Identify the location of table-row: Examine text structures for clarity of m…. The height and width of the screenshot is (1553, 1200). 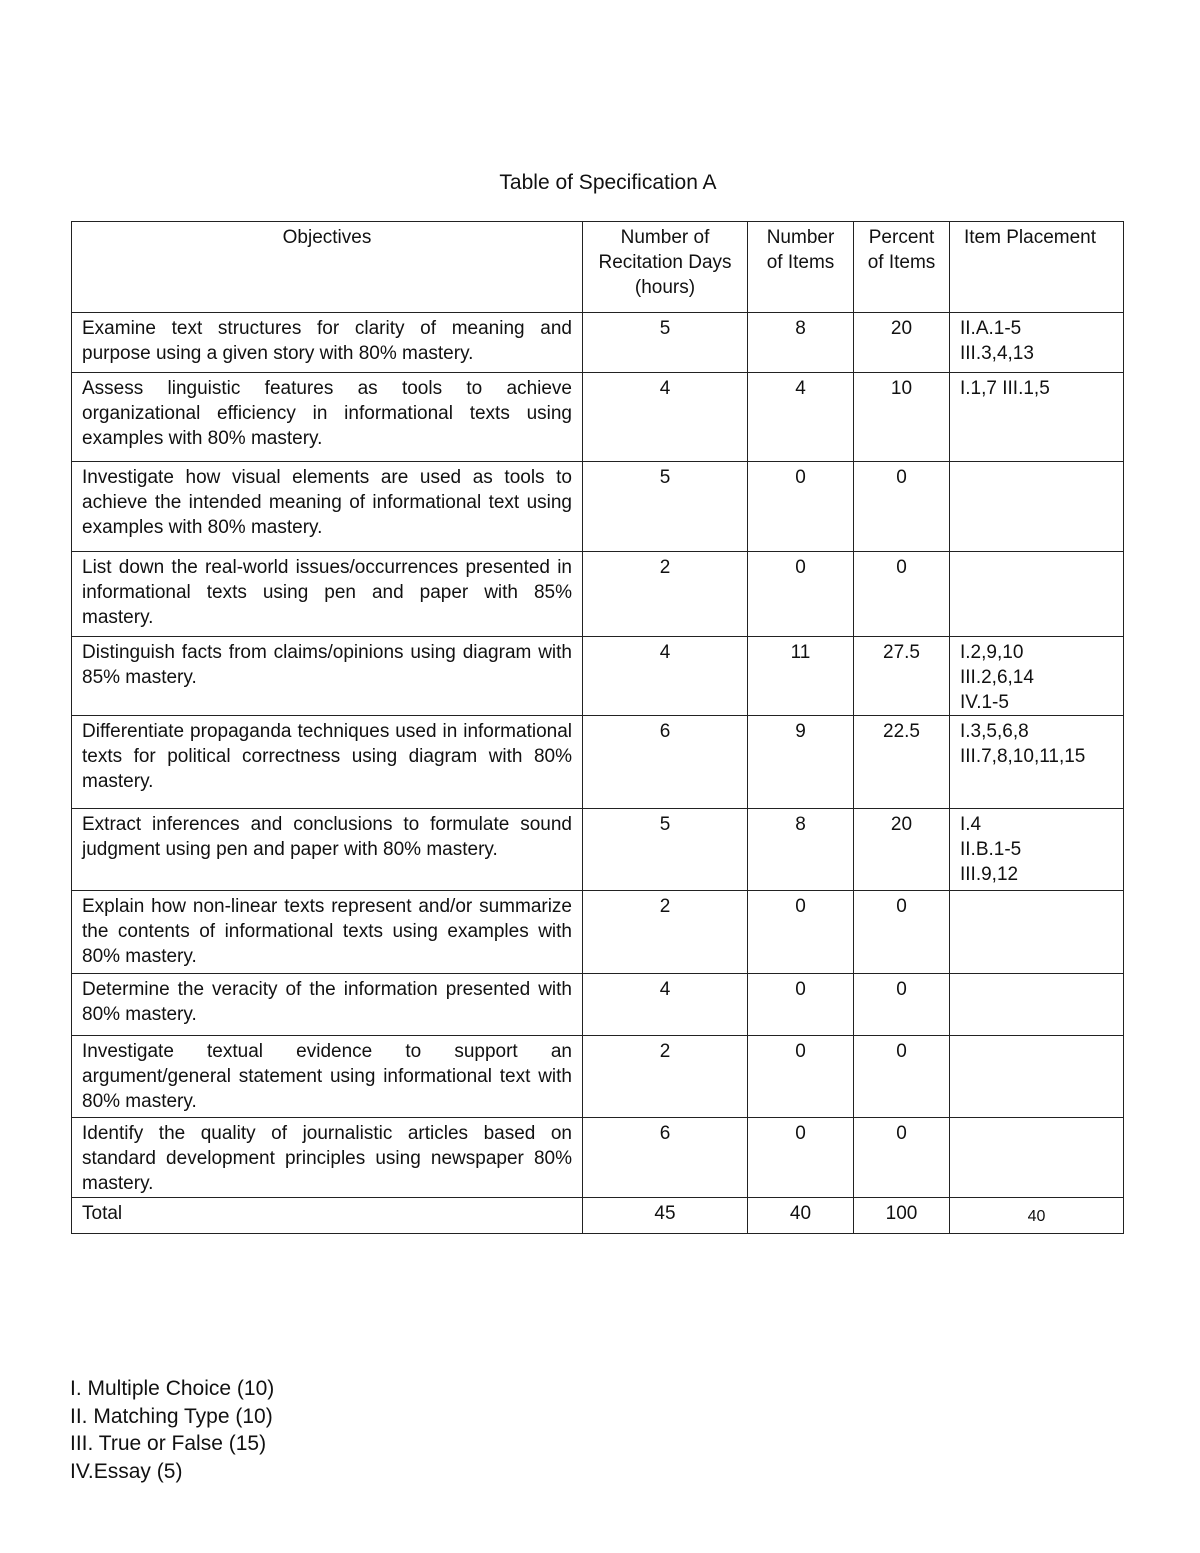
(597, 342).